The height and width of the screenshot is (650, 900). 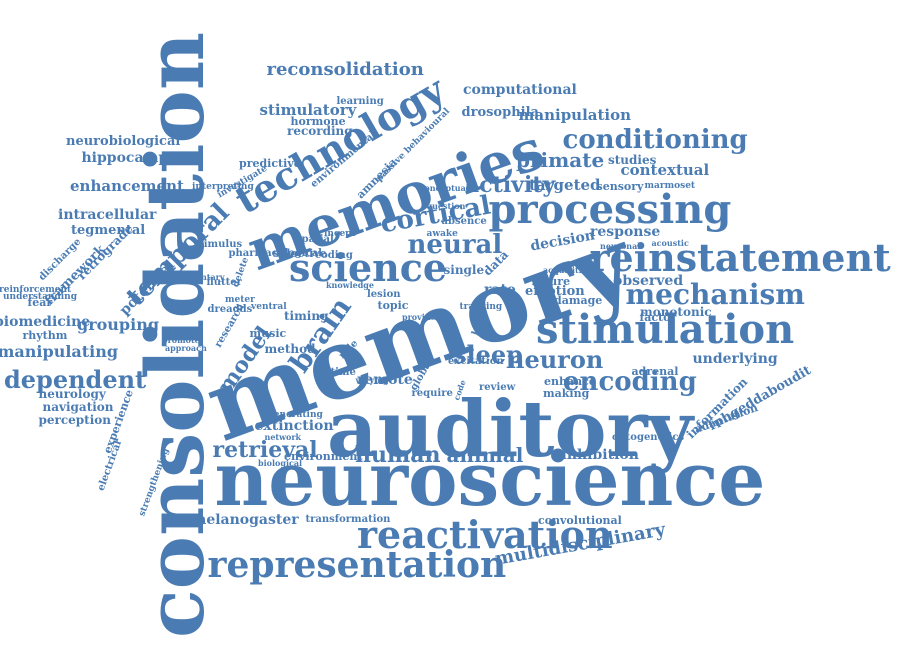 What do you see at coordinates (446, 206) in the screenshot?
I see `word: question` at bounding box center [446, 206].